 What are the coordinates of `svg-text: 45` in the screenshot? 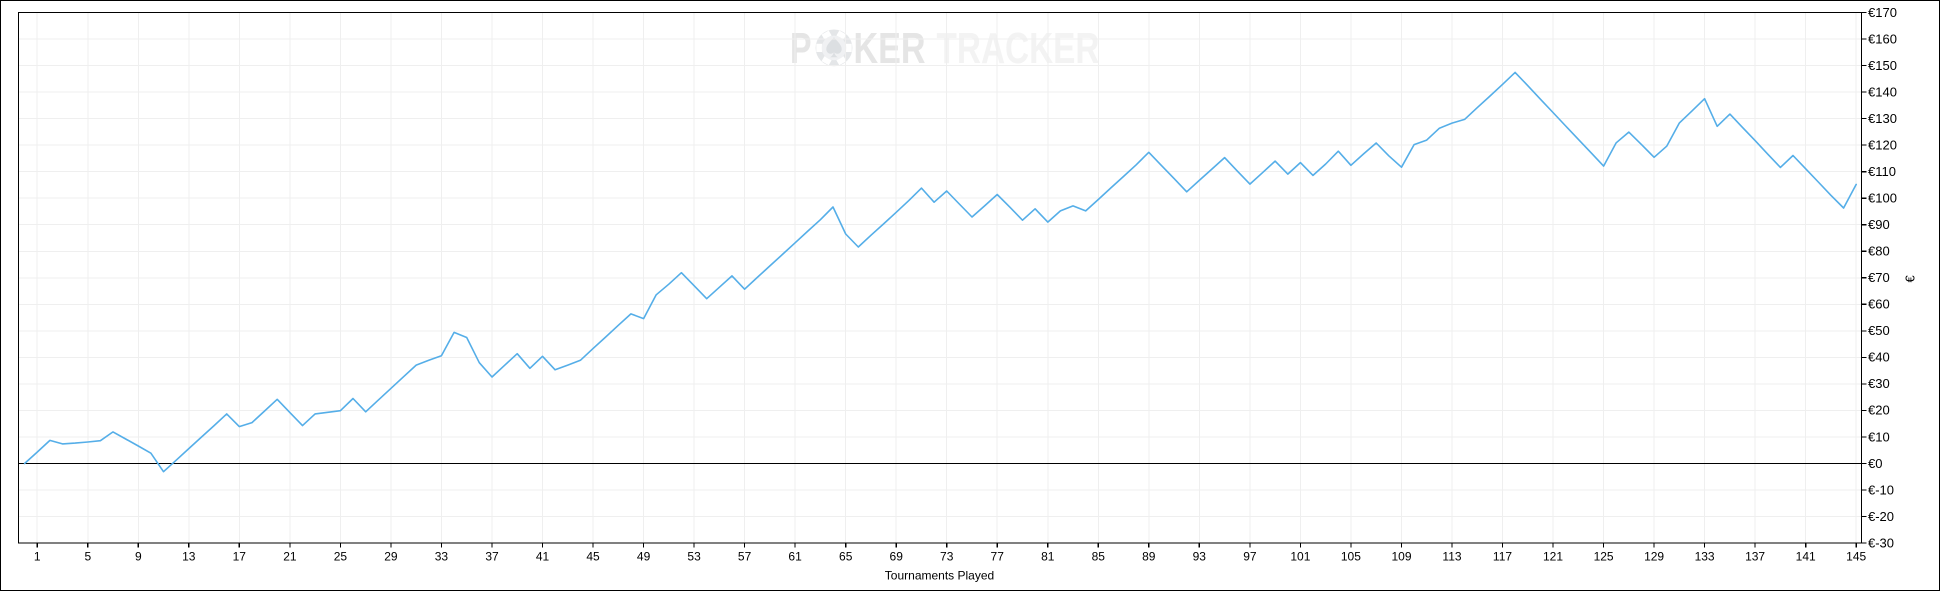 It's located at (593, 556).